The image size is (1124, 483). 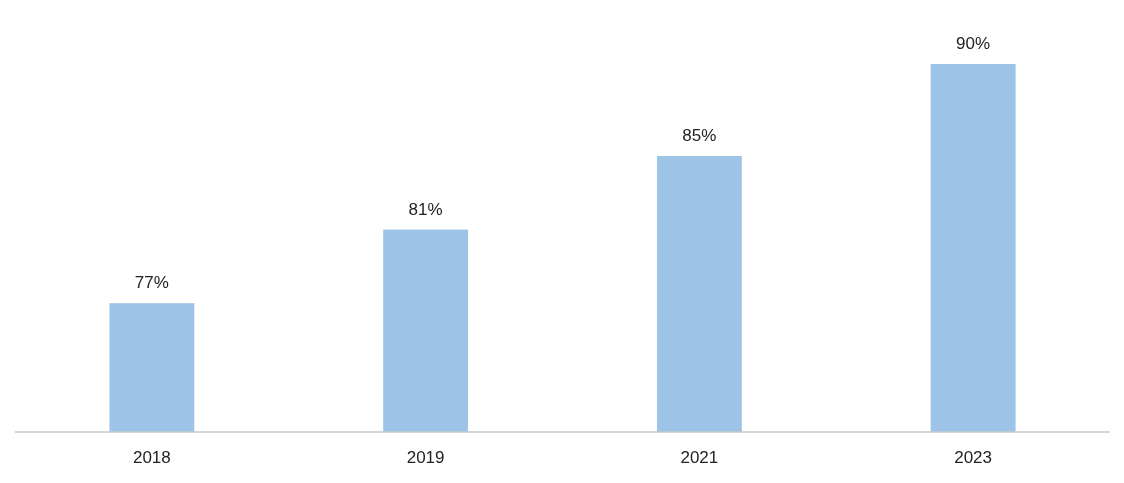 What do you see at coordinates (425, 209) in the screenshot?
I see `data-label: 81%` at bounding box center [425, 209].